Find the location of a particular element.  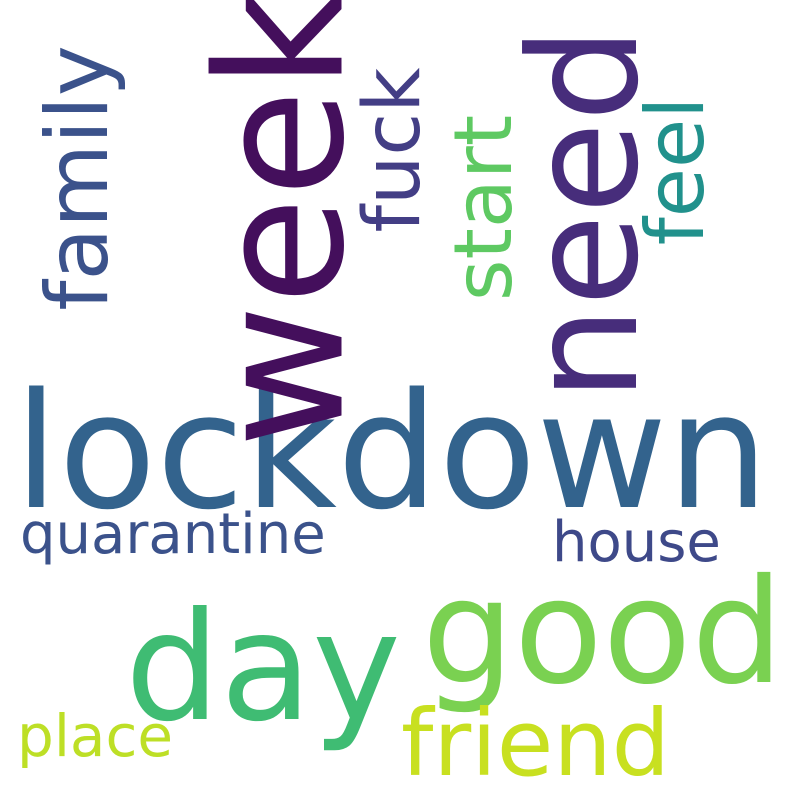

word-feel: feel is located at coordinates (675, 171).